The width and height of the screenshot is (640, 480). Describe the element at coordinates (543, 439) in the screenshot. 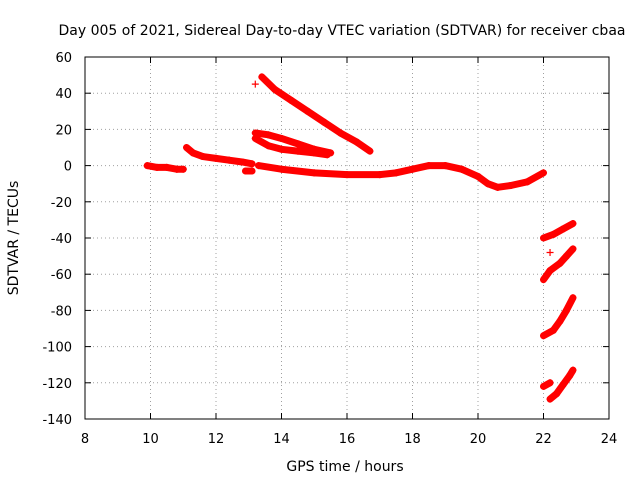

I see `x-tick-label: 22` at that location.